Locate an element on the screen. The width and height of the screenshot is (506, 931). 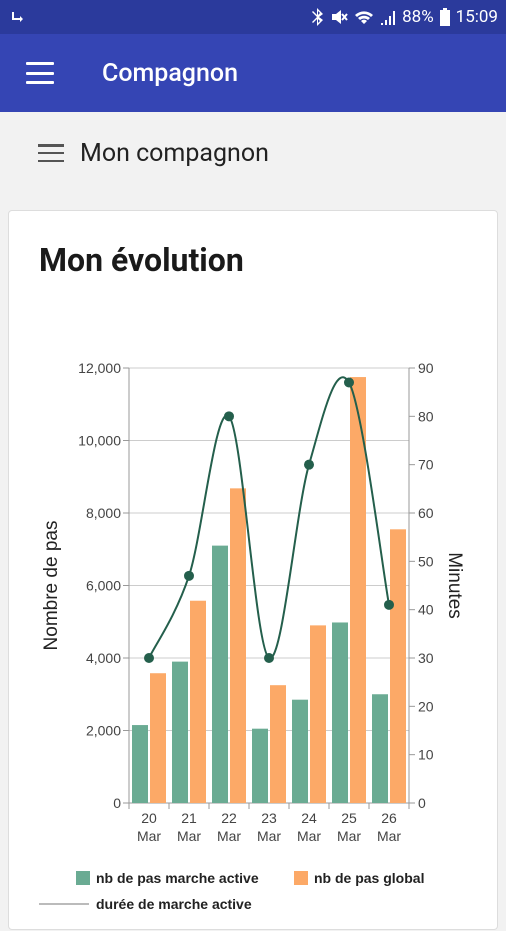
y-tick-label: 12,000 is located at coordinates (99, 368).